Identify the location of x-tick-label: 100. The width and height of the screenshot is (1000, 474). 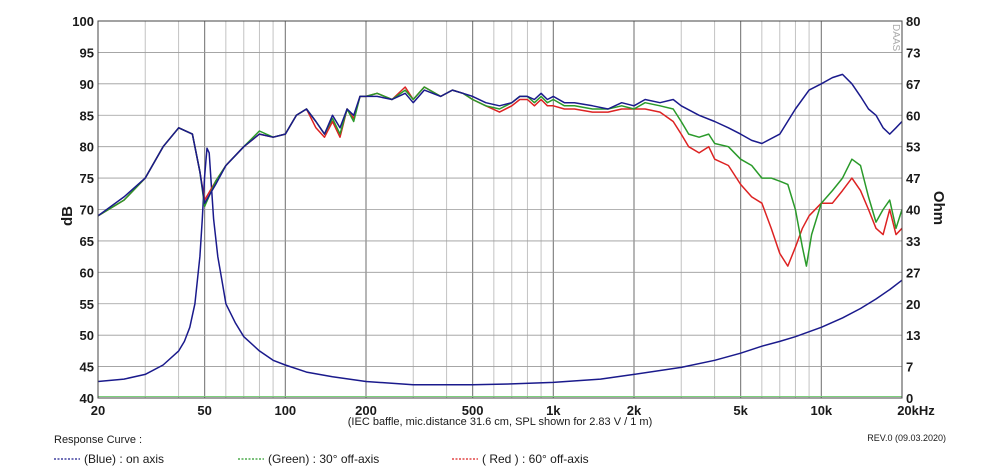
(285, 410).